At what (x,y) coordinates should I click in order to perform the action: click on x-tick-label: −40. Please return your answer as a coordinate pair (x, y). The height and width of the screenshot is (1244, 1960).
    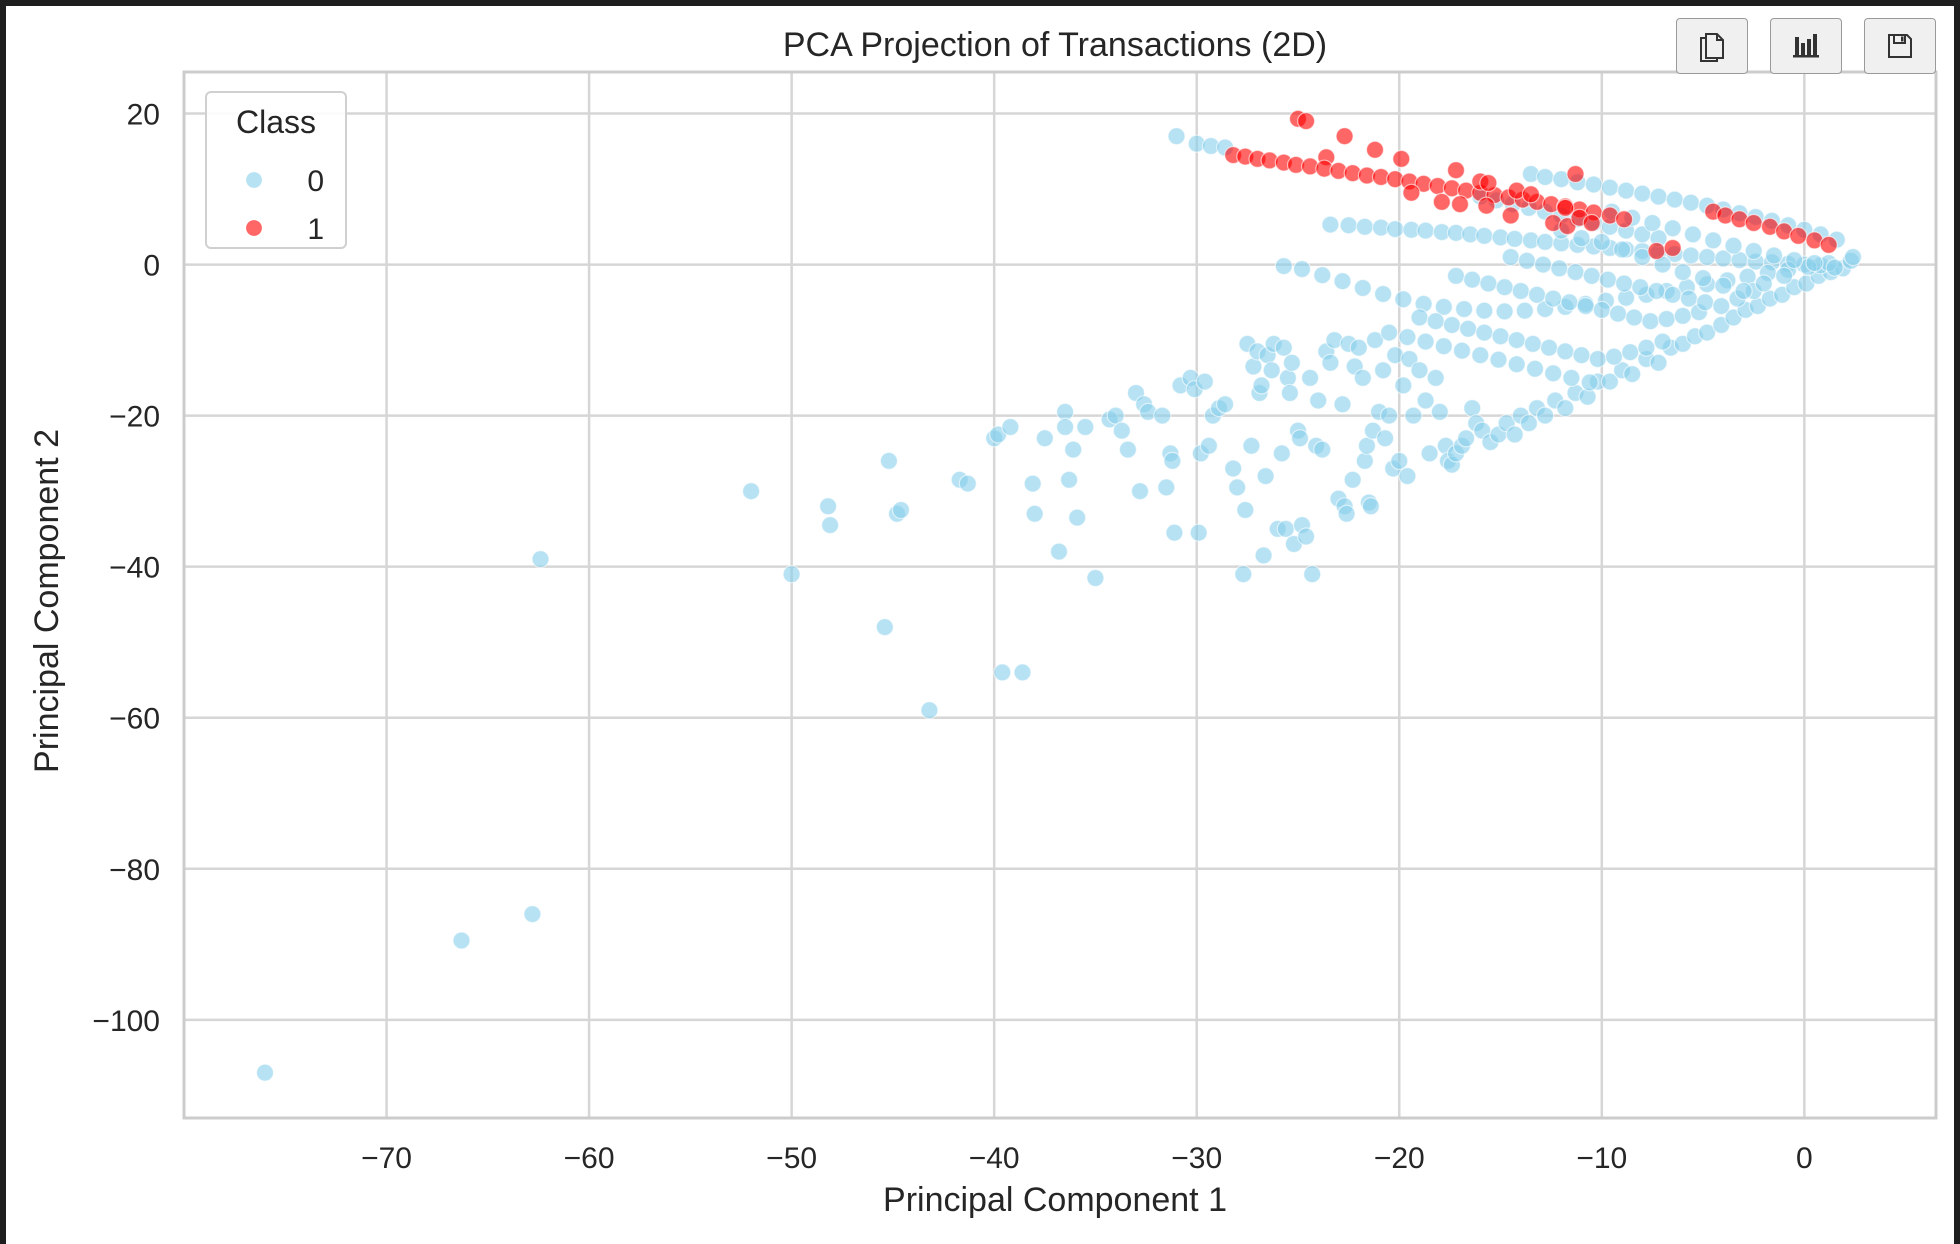
    Looking at the image, I should click on (994, 1158).